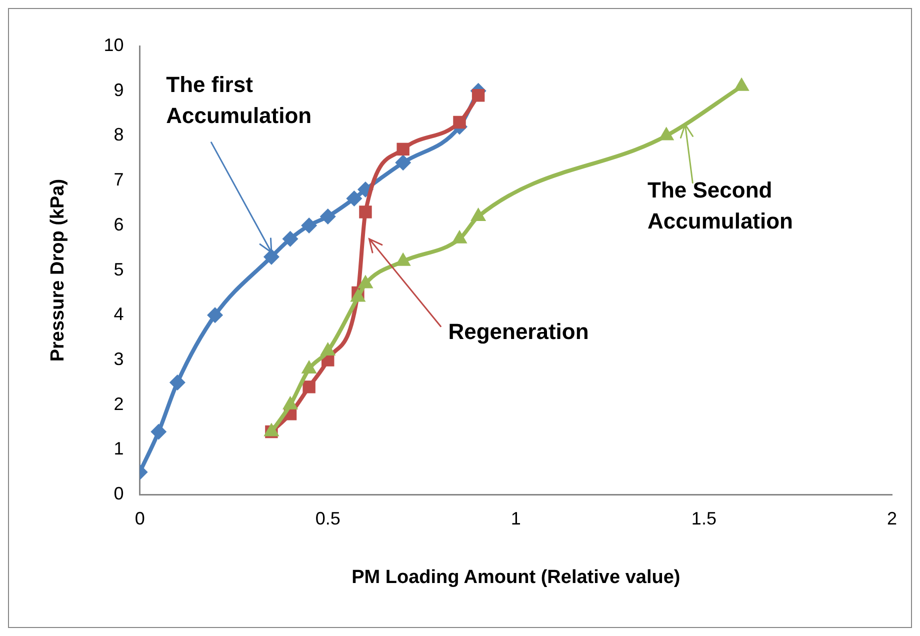 Image resolution: width=920 pixels, height=636 pixels. Describe the element at coordinates (139, 518) in the screenshot. I see `x-tick-label: 0` at that location.